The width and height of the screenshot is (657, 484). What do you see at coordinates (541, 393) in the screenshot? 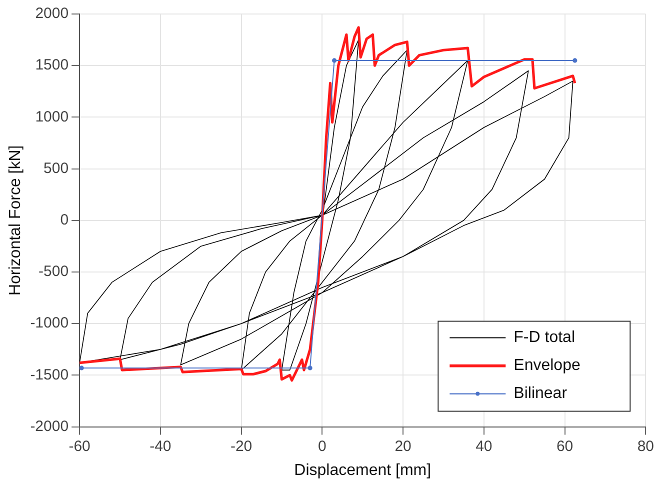
I see `legend-label: Bilinear` at bounding box center [541, 393].